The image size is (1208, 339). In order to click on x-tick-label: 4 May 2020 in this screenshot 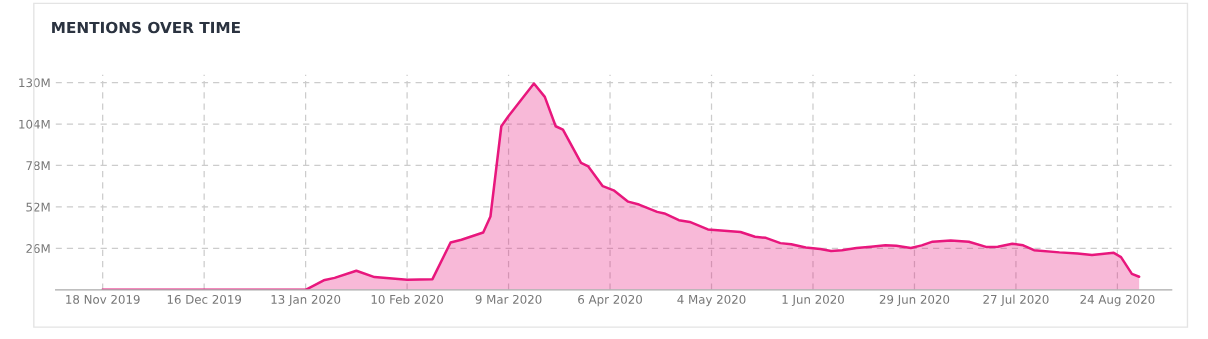, I will do `click(711, 300)`.